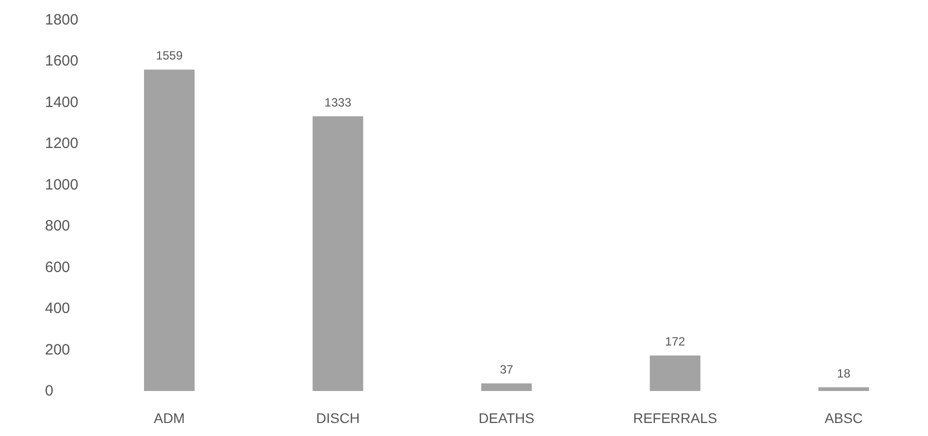 This screenshot has width=928, height=436. What do you see at coordinates (61, 185) in the screenshot?
I see `y-tick-label: 1000` at bounding box center [61, 185].